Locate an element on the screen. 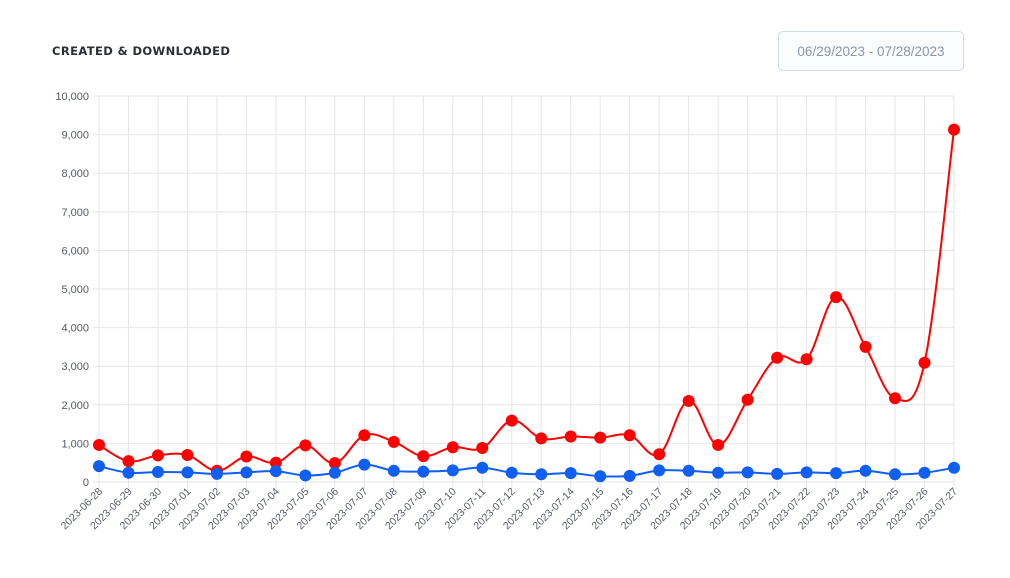  y-tick-label: 0 is located at coordinates (86, 483).